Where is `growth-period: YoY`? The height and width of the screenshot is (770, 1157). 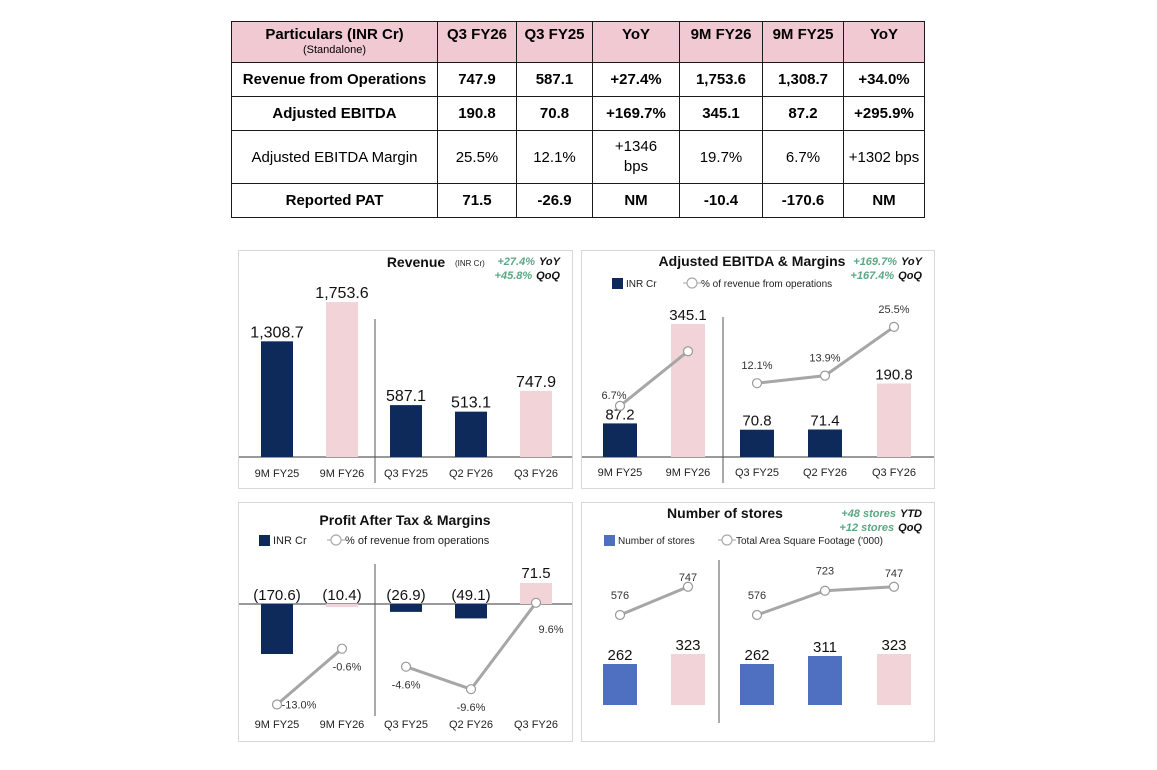
growth-period: YoY is located at coordinates (912, 262).